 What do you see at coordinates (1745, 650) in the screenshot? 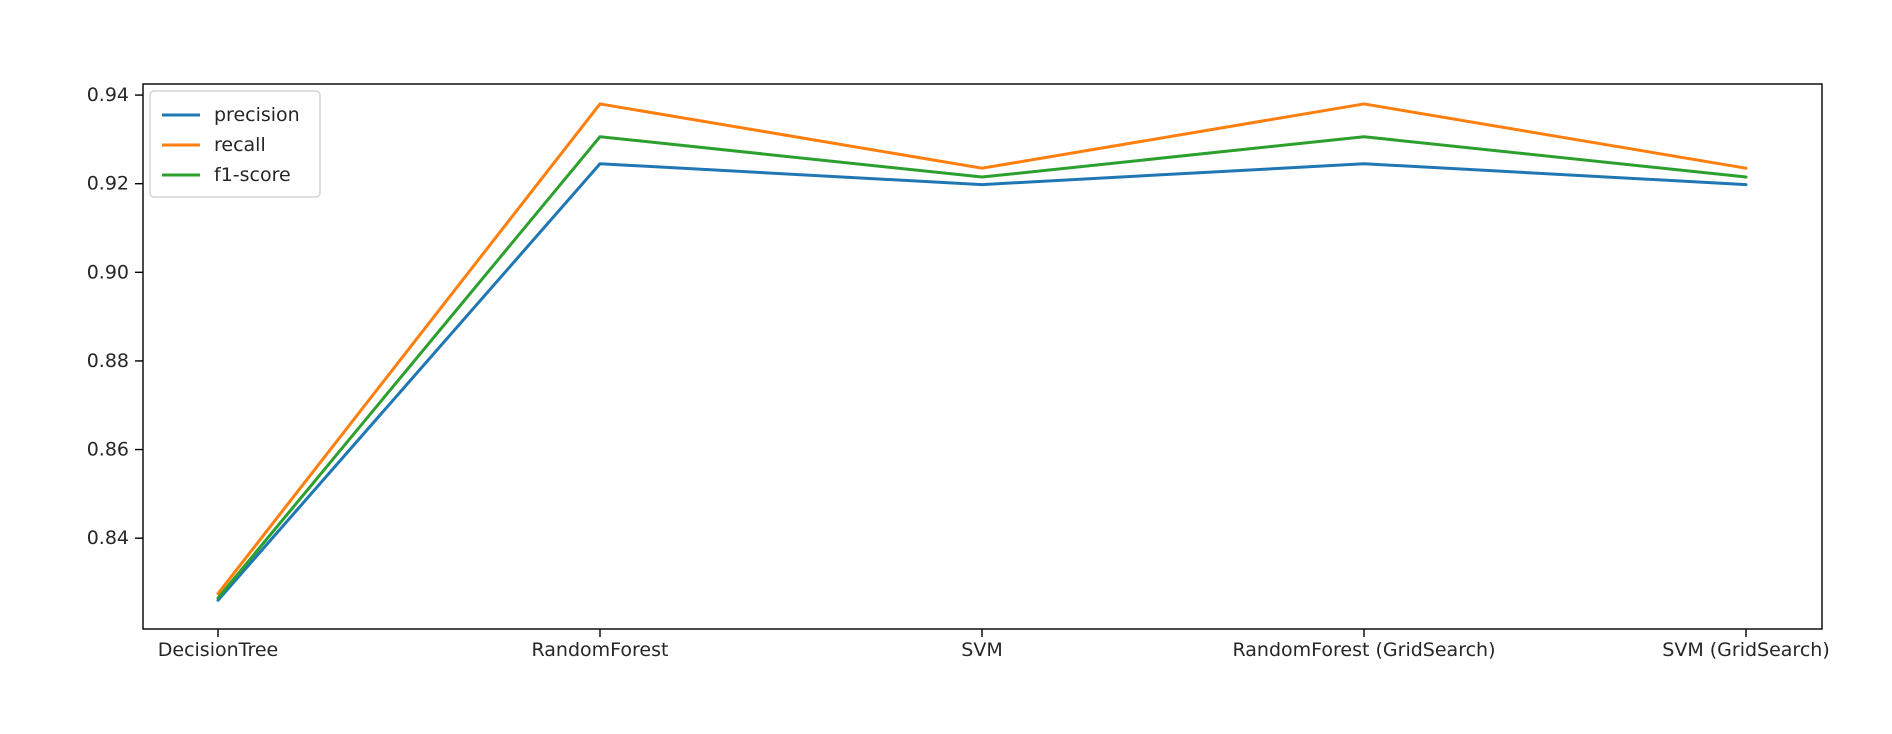
I see `x-tick-label: SVM (GridSearch)` at bounding box center [1745, 650].